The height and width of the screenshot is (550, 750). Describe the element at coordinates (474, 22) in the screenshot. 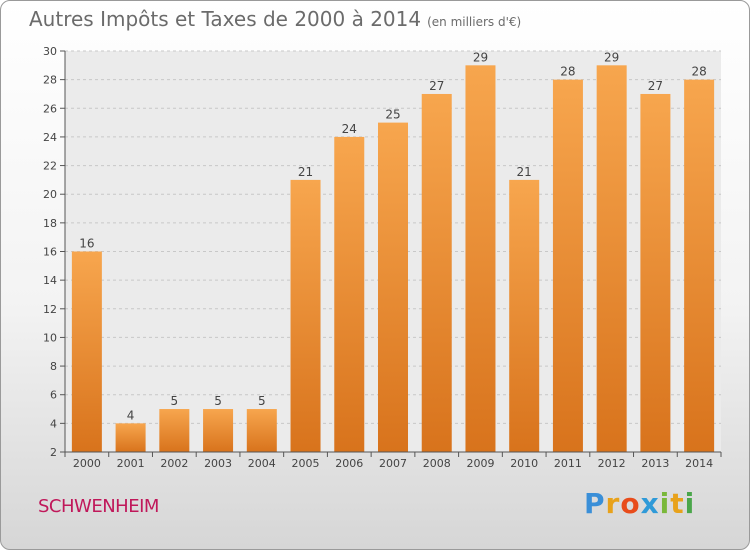

I see `chart-subtitle: (en milliers d'€)` at that location.